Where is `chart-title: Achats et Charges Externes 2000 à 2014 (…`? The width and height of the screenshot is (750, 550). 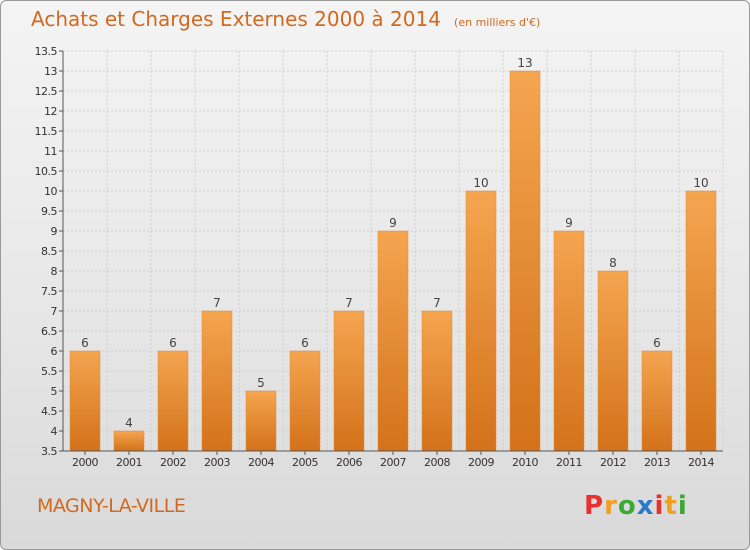 chart-title: Achats et Charges Externes 2000 à 2014 (… is located at coordinates (285, 19).